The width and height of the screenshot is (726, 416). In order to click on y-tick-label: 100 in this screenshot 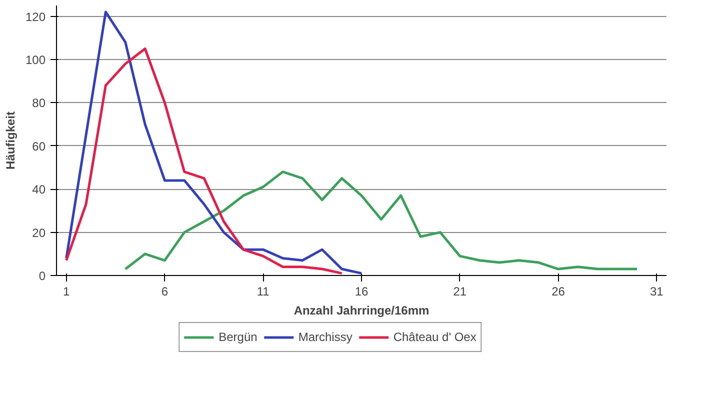, I will do `click(35, 60)`.